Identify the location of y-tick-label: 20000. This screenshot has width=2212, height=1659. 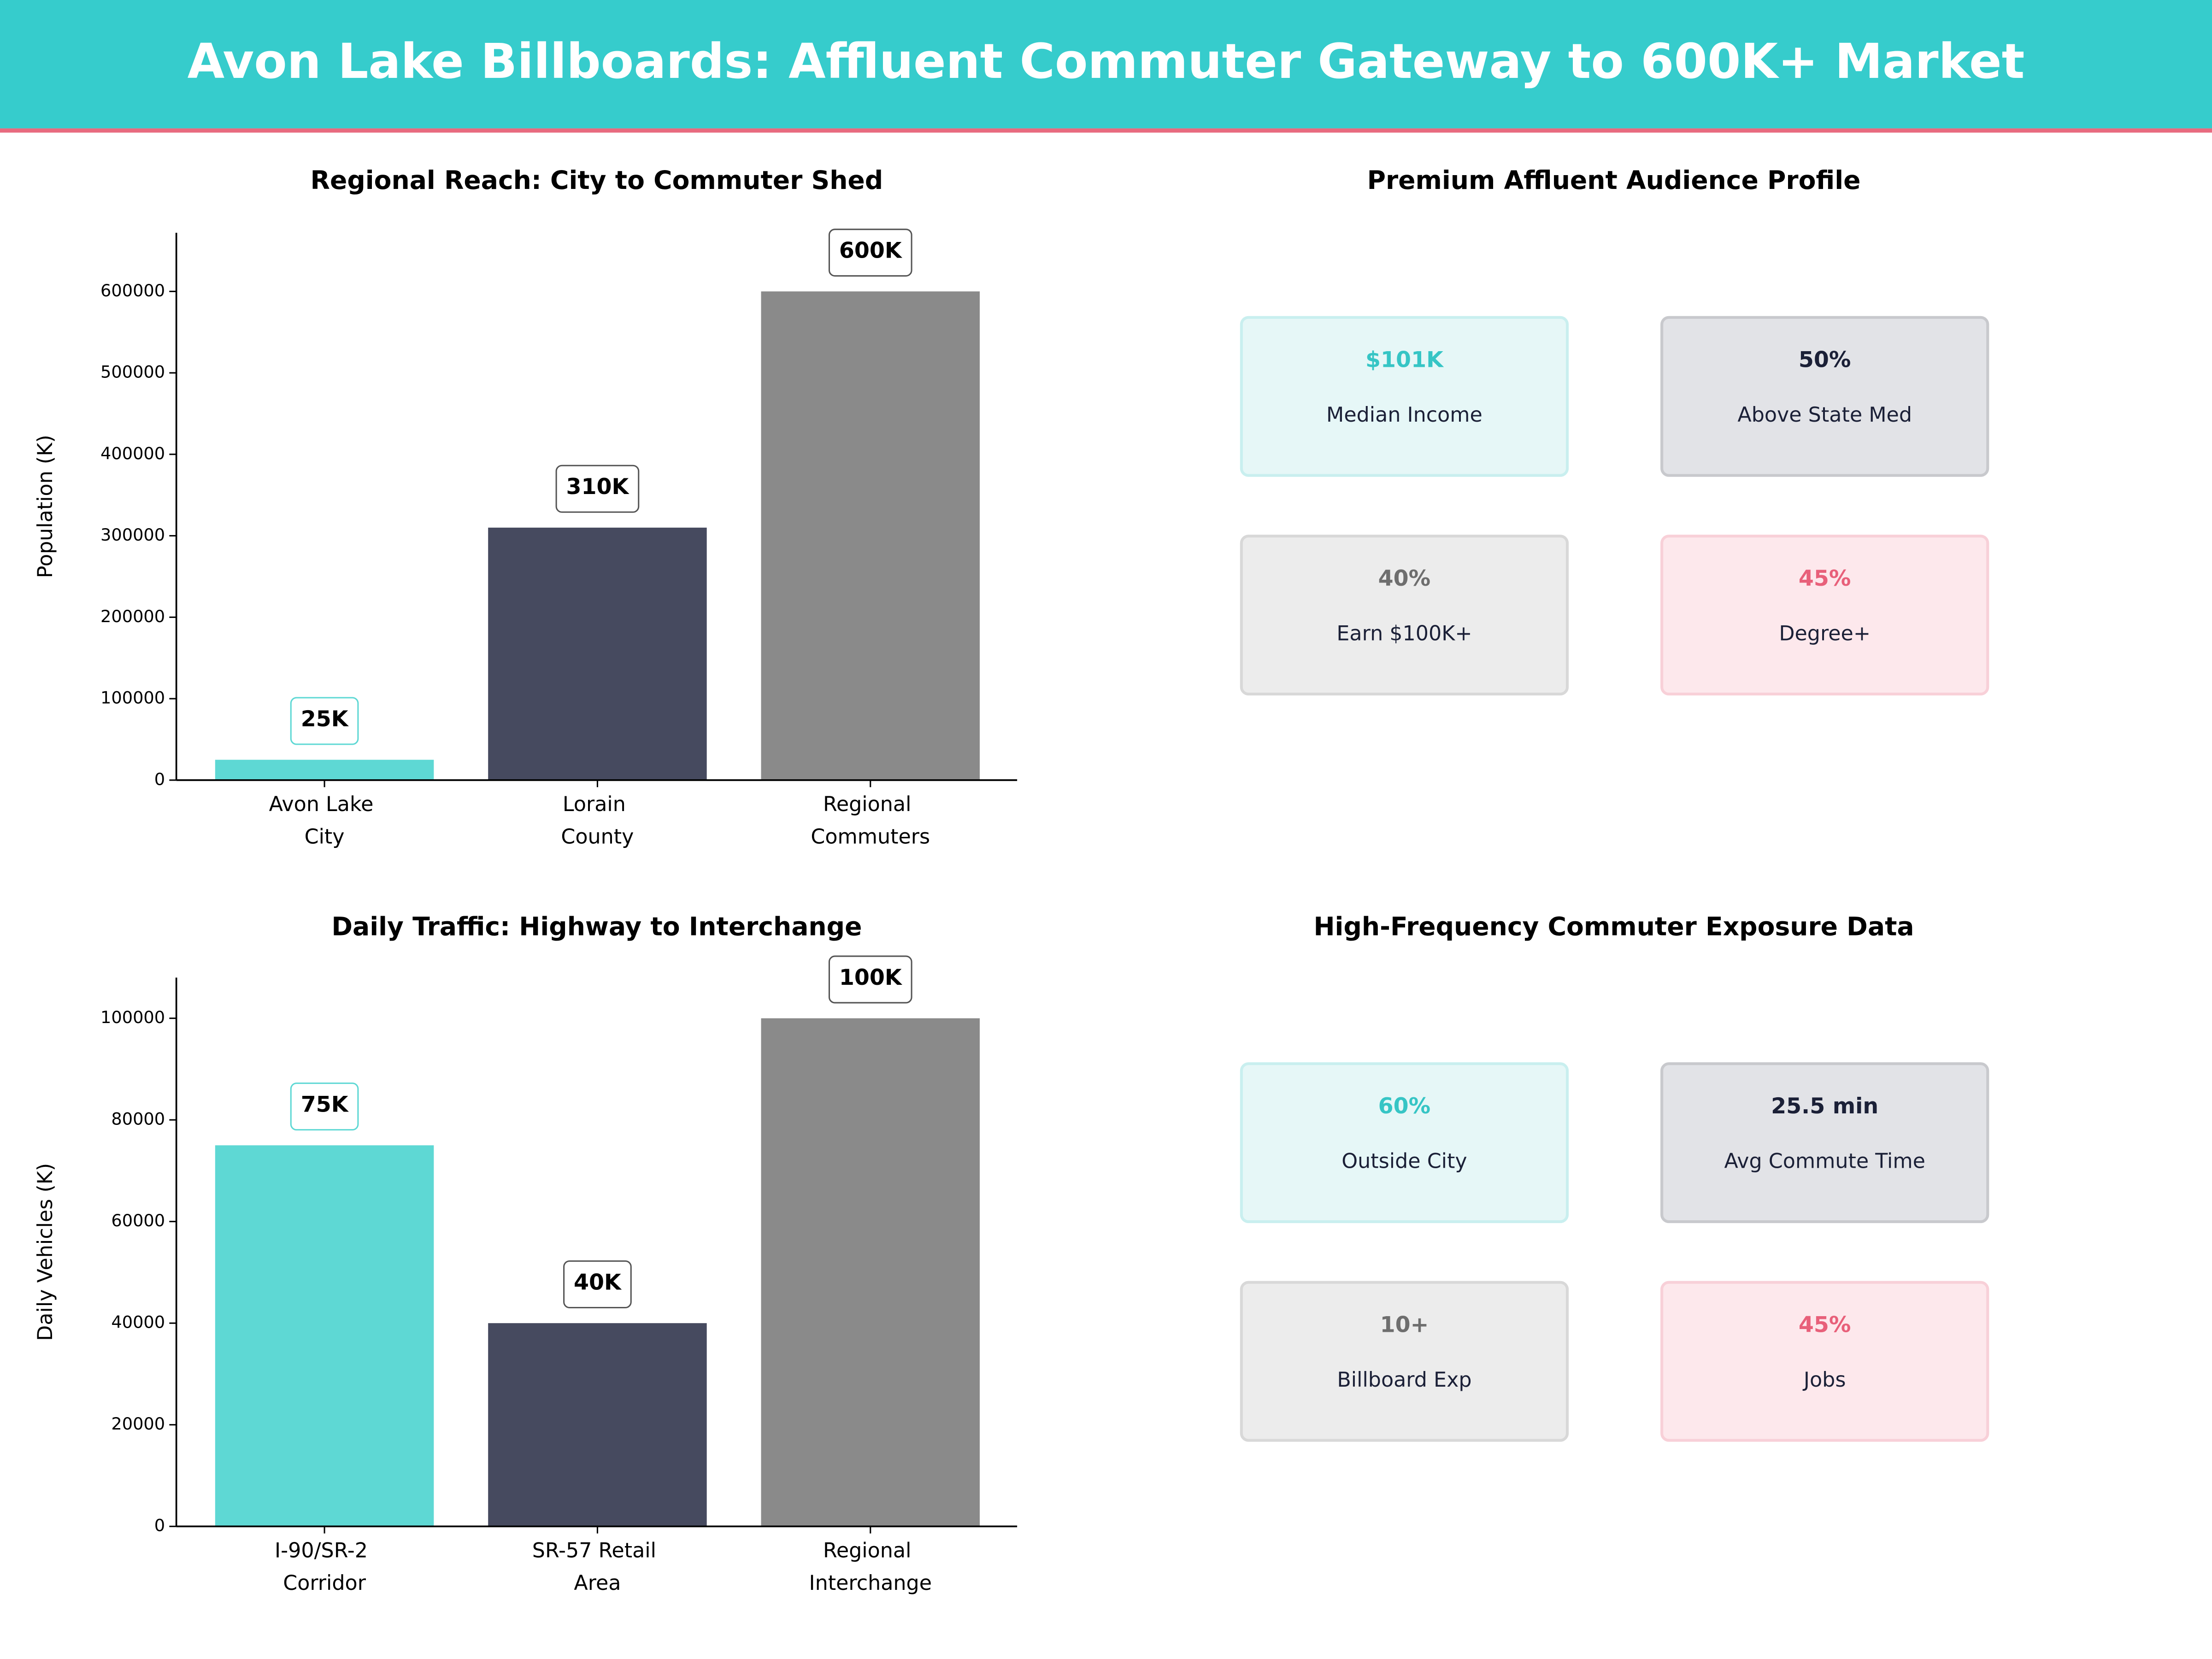
(138, 1424).